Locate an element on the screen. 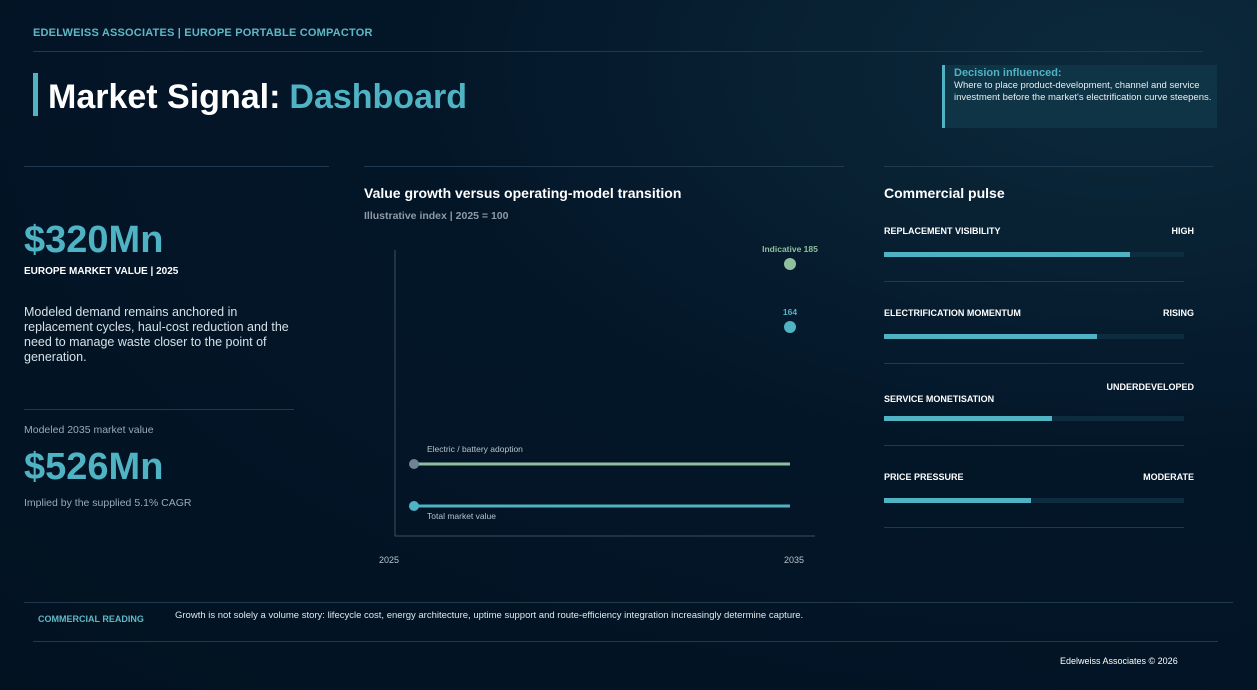  title: Market Signal: Dashboard is located at coordinates (257, 97).